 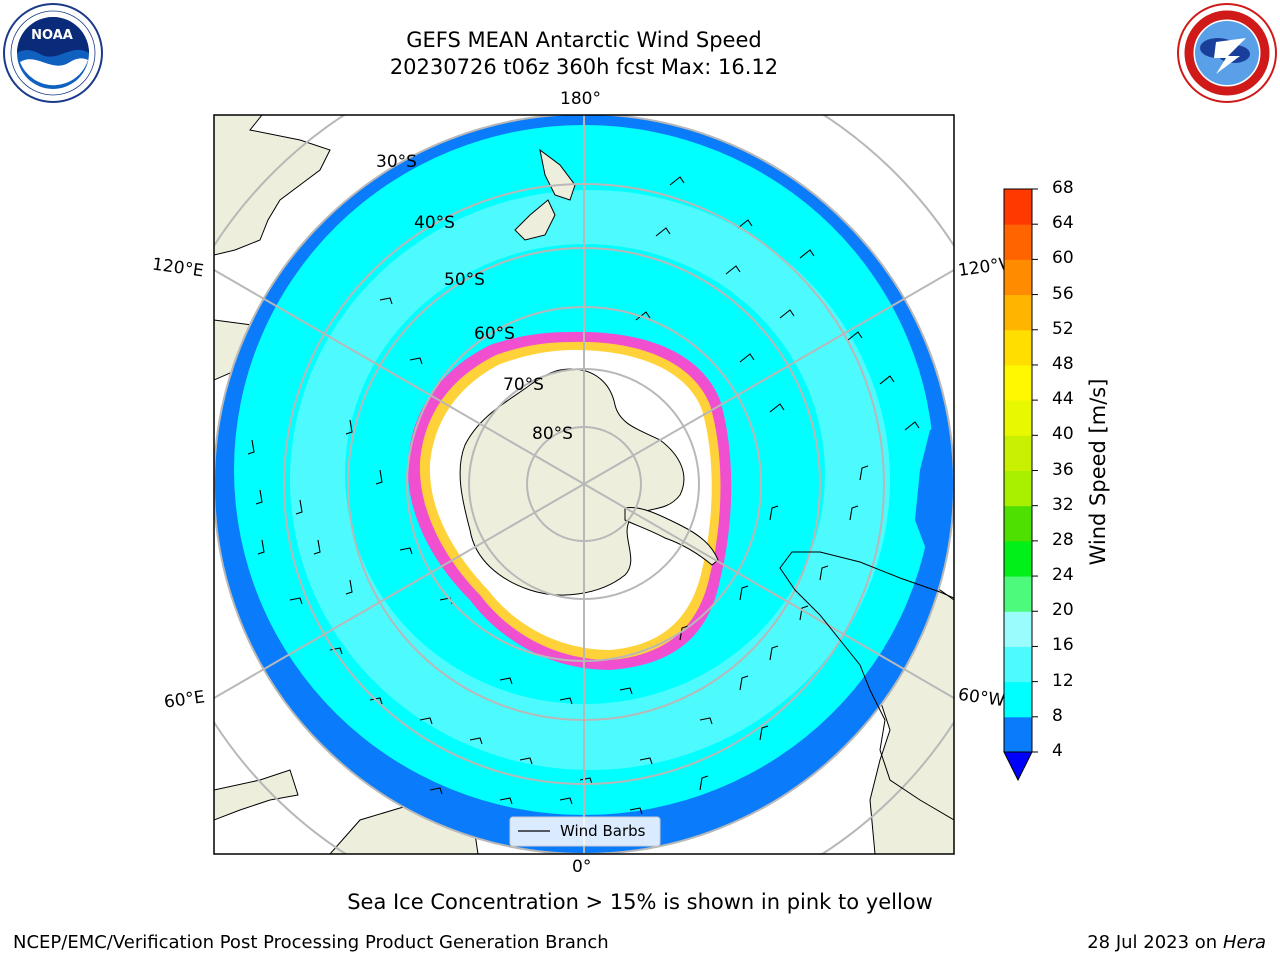 I want to click on colorbar-tick-label: 60, so click(x=1063, y=258).